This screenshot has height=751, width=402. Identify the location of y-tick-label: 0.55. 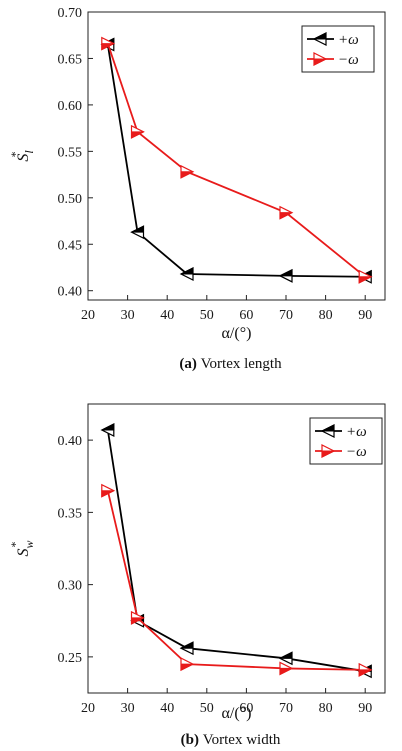
(70, 152).